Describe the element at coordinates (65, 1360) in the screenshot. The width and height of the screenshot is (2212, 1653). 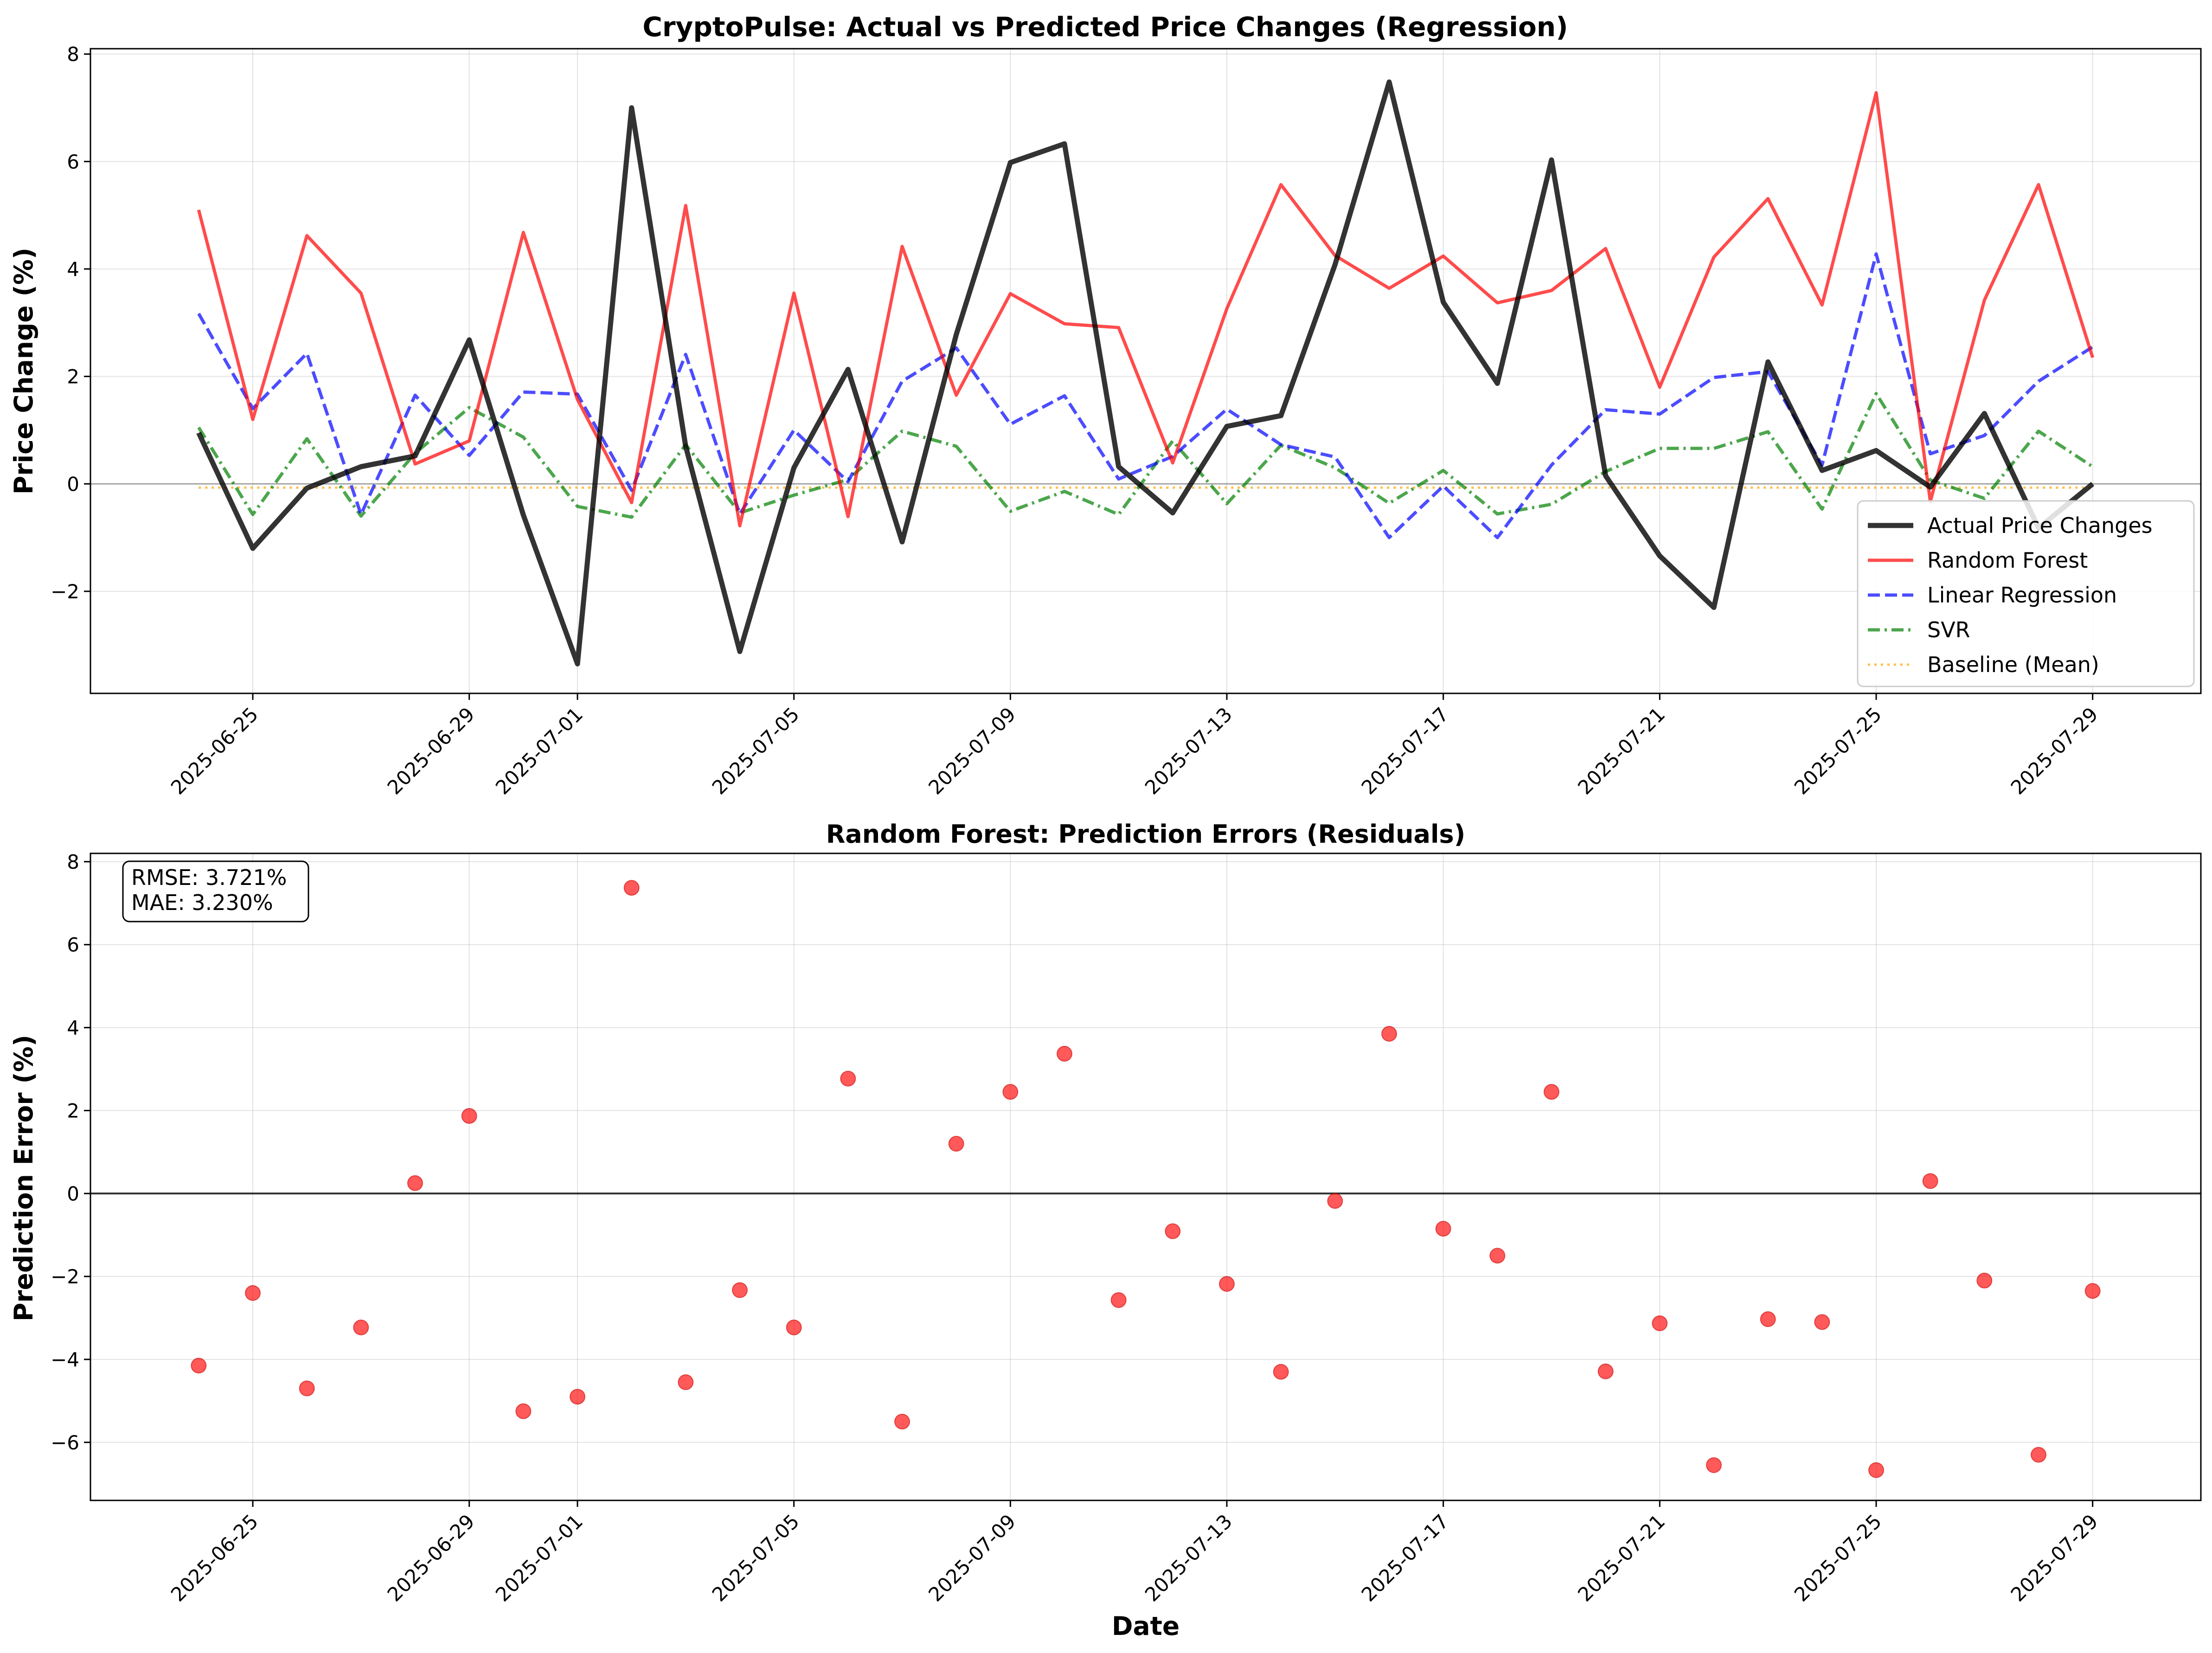
I see `bot-ytick-label-1: −4` at that location.